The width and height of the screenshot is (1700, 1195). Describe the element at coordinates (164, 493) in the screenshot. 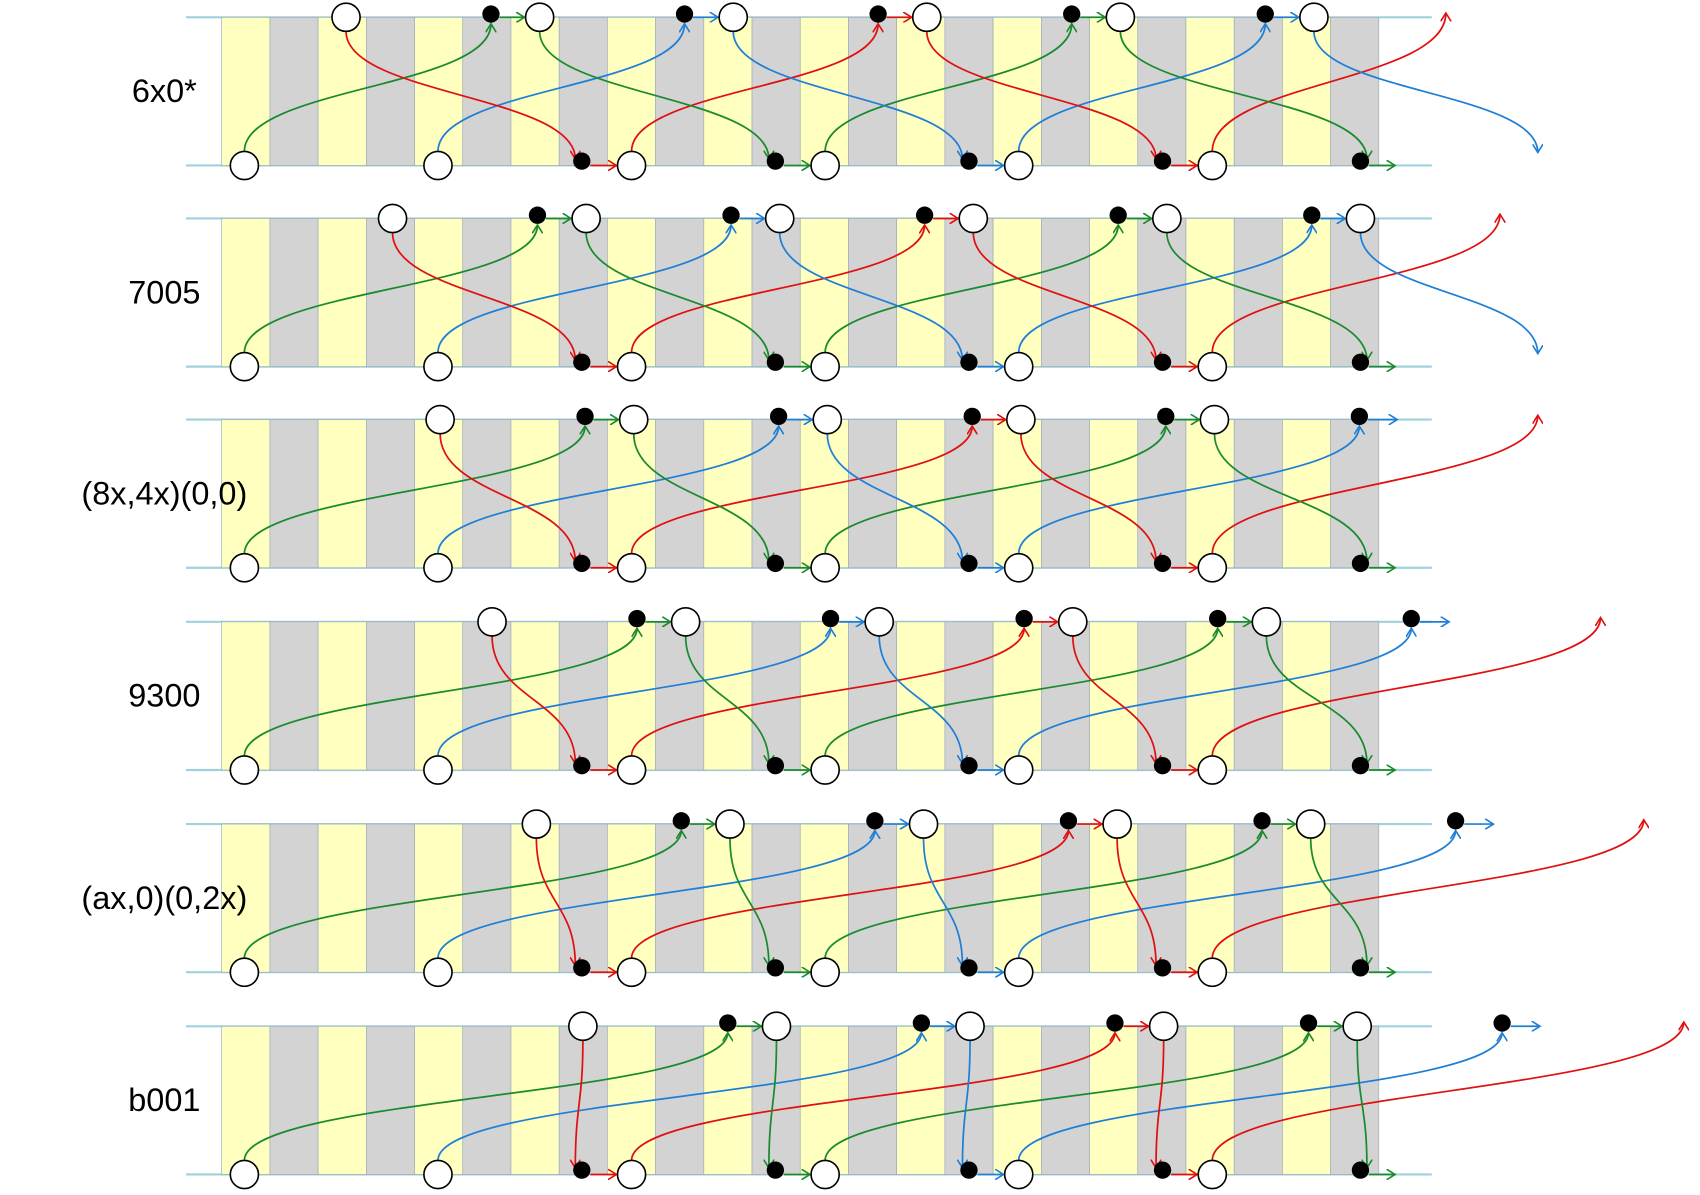

I see `row-label: (8x,4x)(0,0)` at that location.